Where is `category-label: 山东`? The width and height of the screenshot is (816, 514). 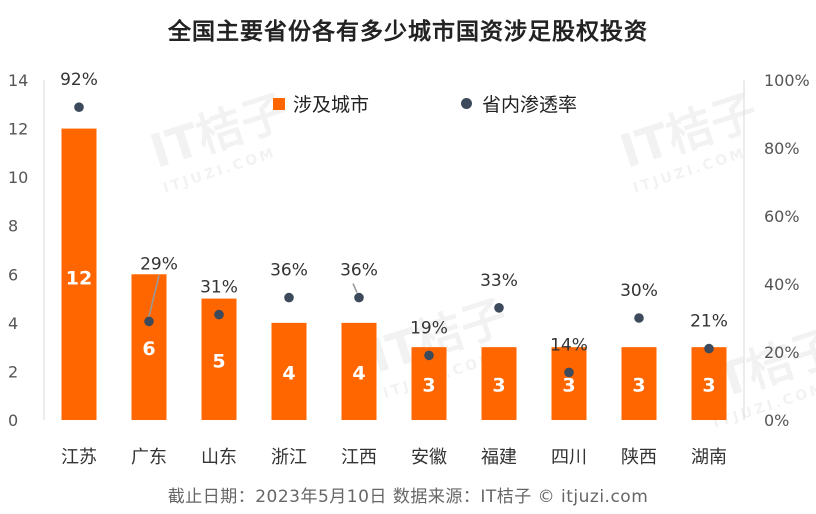 category-label: 山东 is located at coordinates (219, 457).